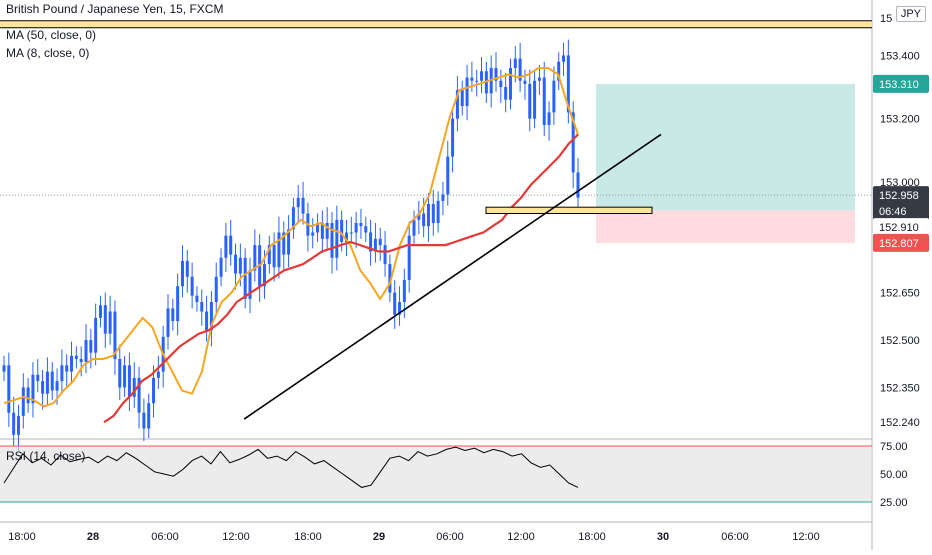 The width and height of the screenshot is (932, 555). Describe the element at coordinates (725, 226) in the screenshot. I see `stop-zone` at that location.